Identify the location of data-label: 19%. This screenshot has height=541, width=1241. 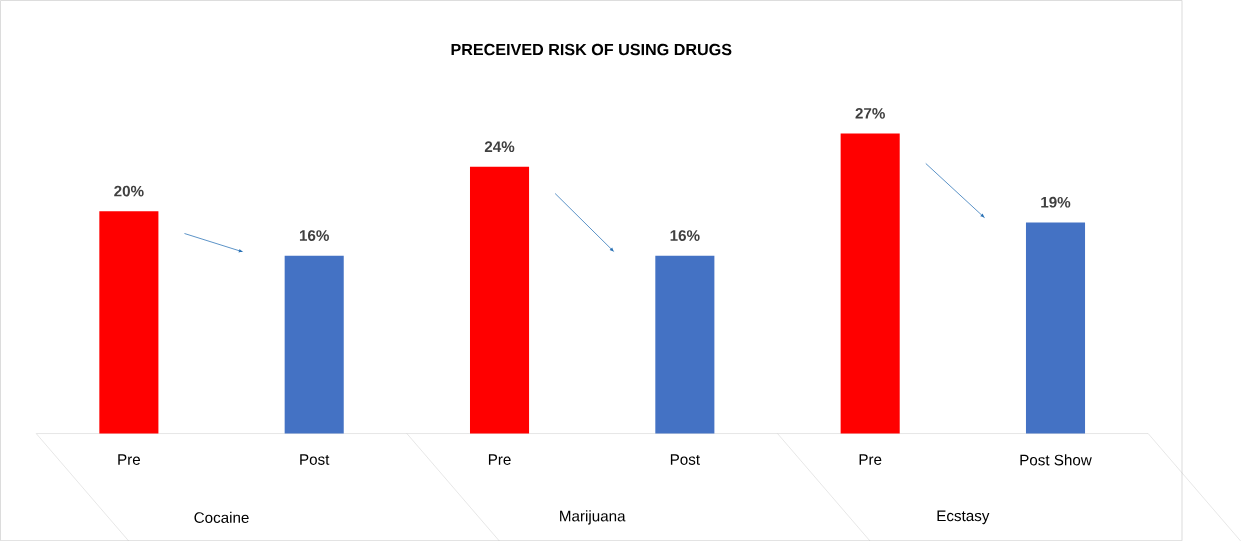
(1056, 202).